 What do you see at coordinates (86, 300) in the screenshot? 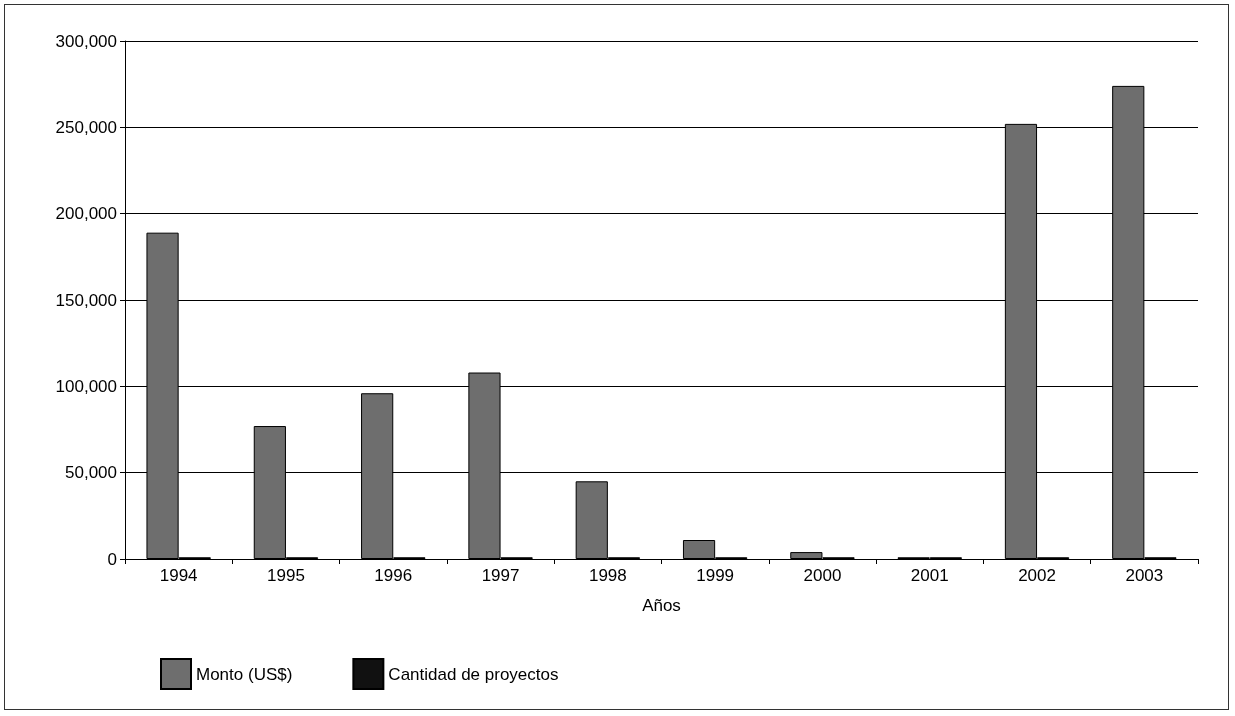
I see `y-tick-label: 150,000` at bounding box center [86, 300].